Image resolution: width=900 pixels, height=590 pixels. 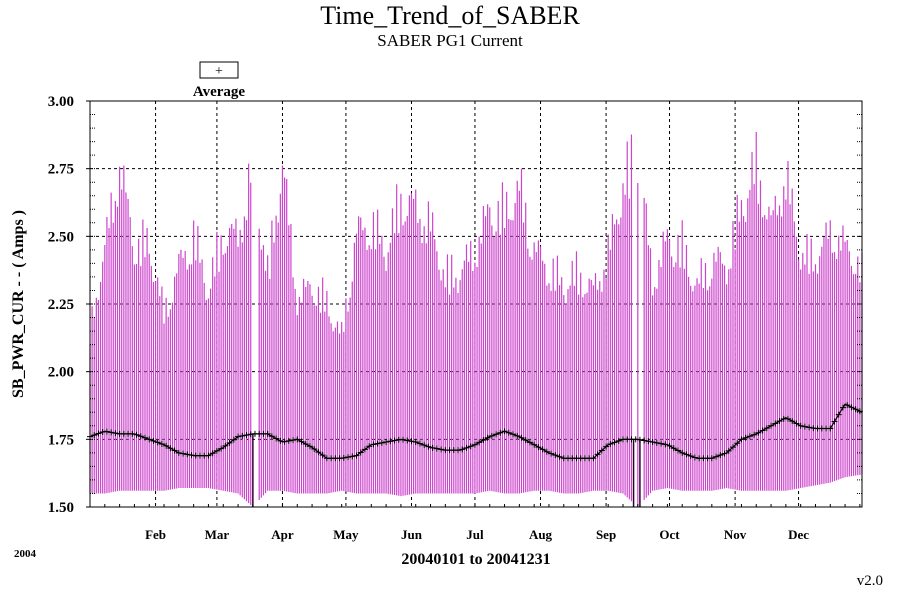 I want to click on x-tick-label: Oct, so click(x=669, y=534).